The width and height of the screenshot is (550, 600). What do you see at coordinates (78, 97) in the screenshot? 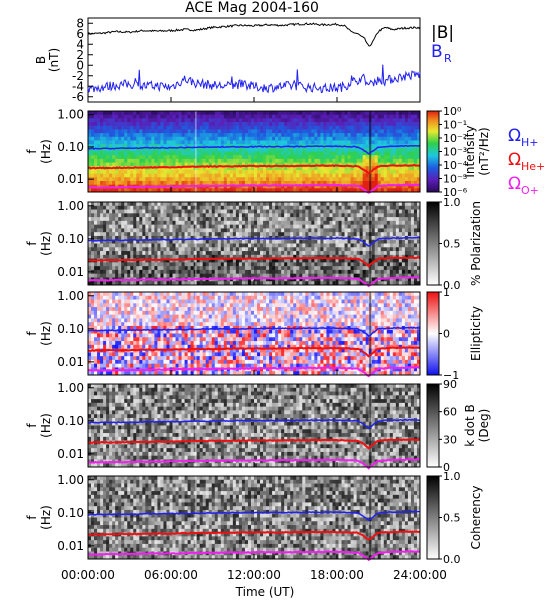
I see `y-tick-label: -6` at bounding box center [78, 97].